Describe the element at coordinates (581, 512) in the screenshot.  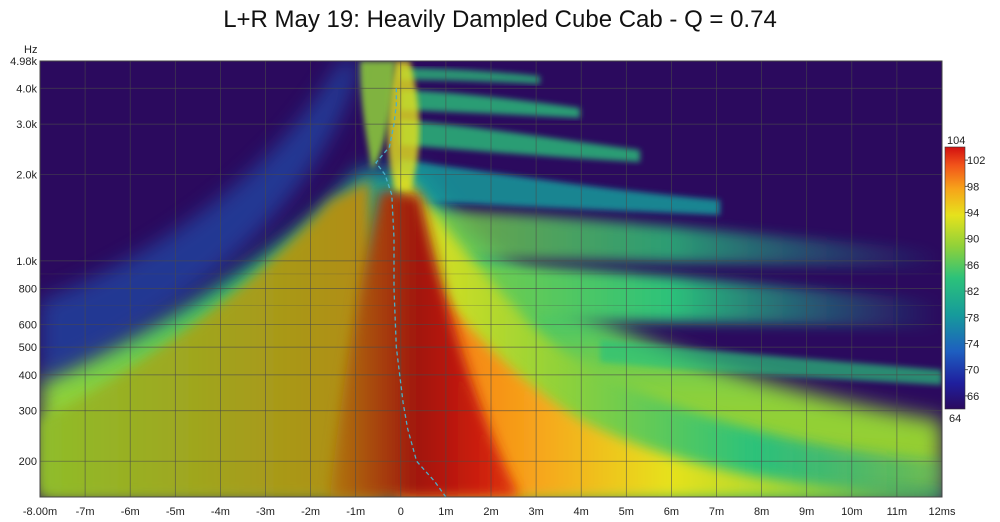
I see `x-tick-label: 4m` at that location.